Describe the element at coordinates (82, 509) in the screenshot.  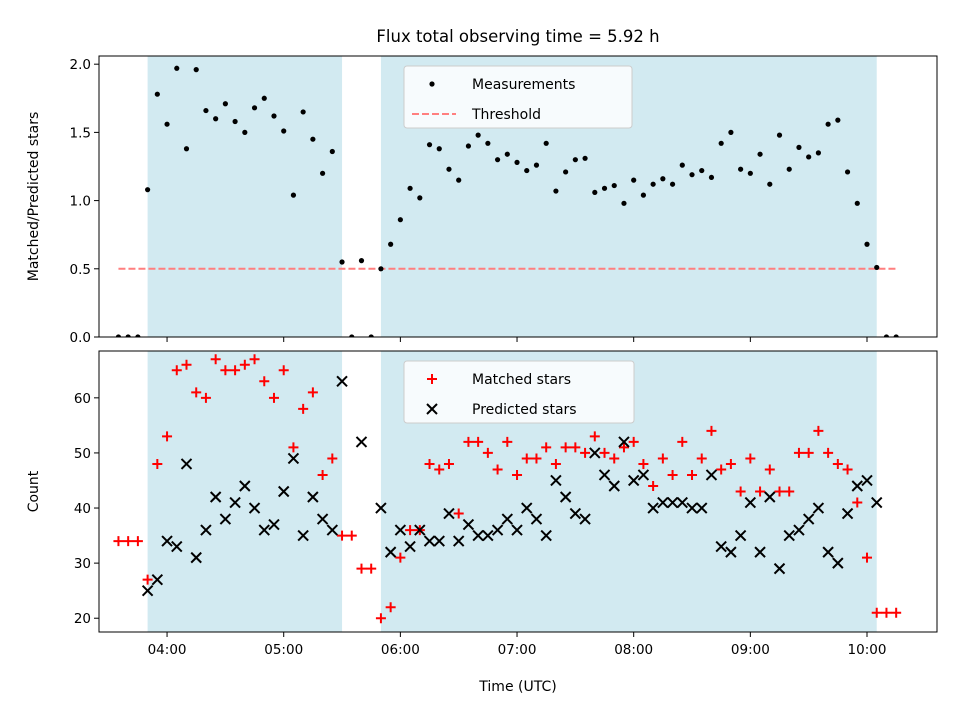
I see `y-tick-label: 40` at that location.